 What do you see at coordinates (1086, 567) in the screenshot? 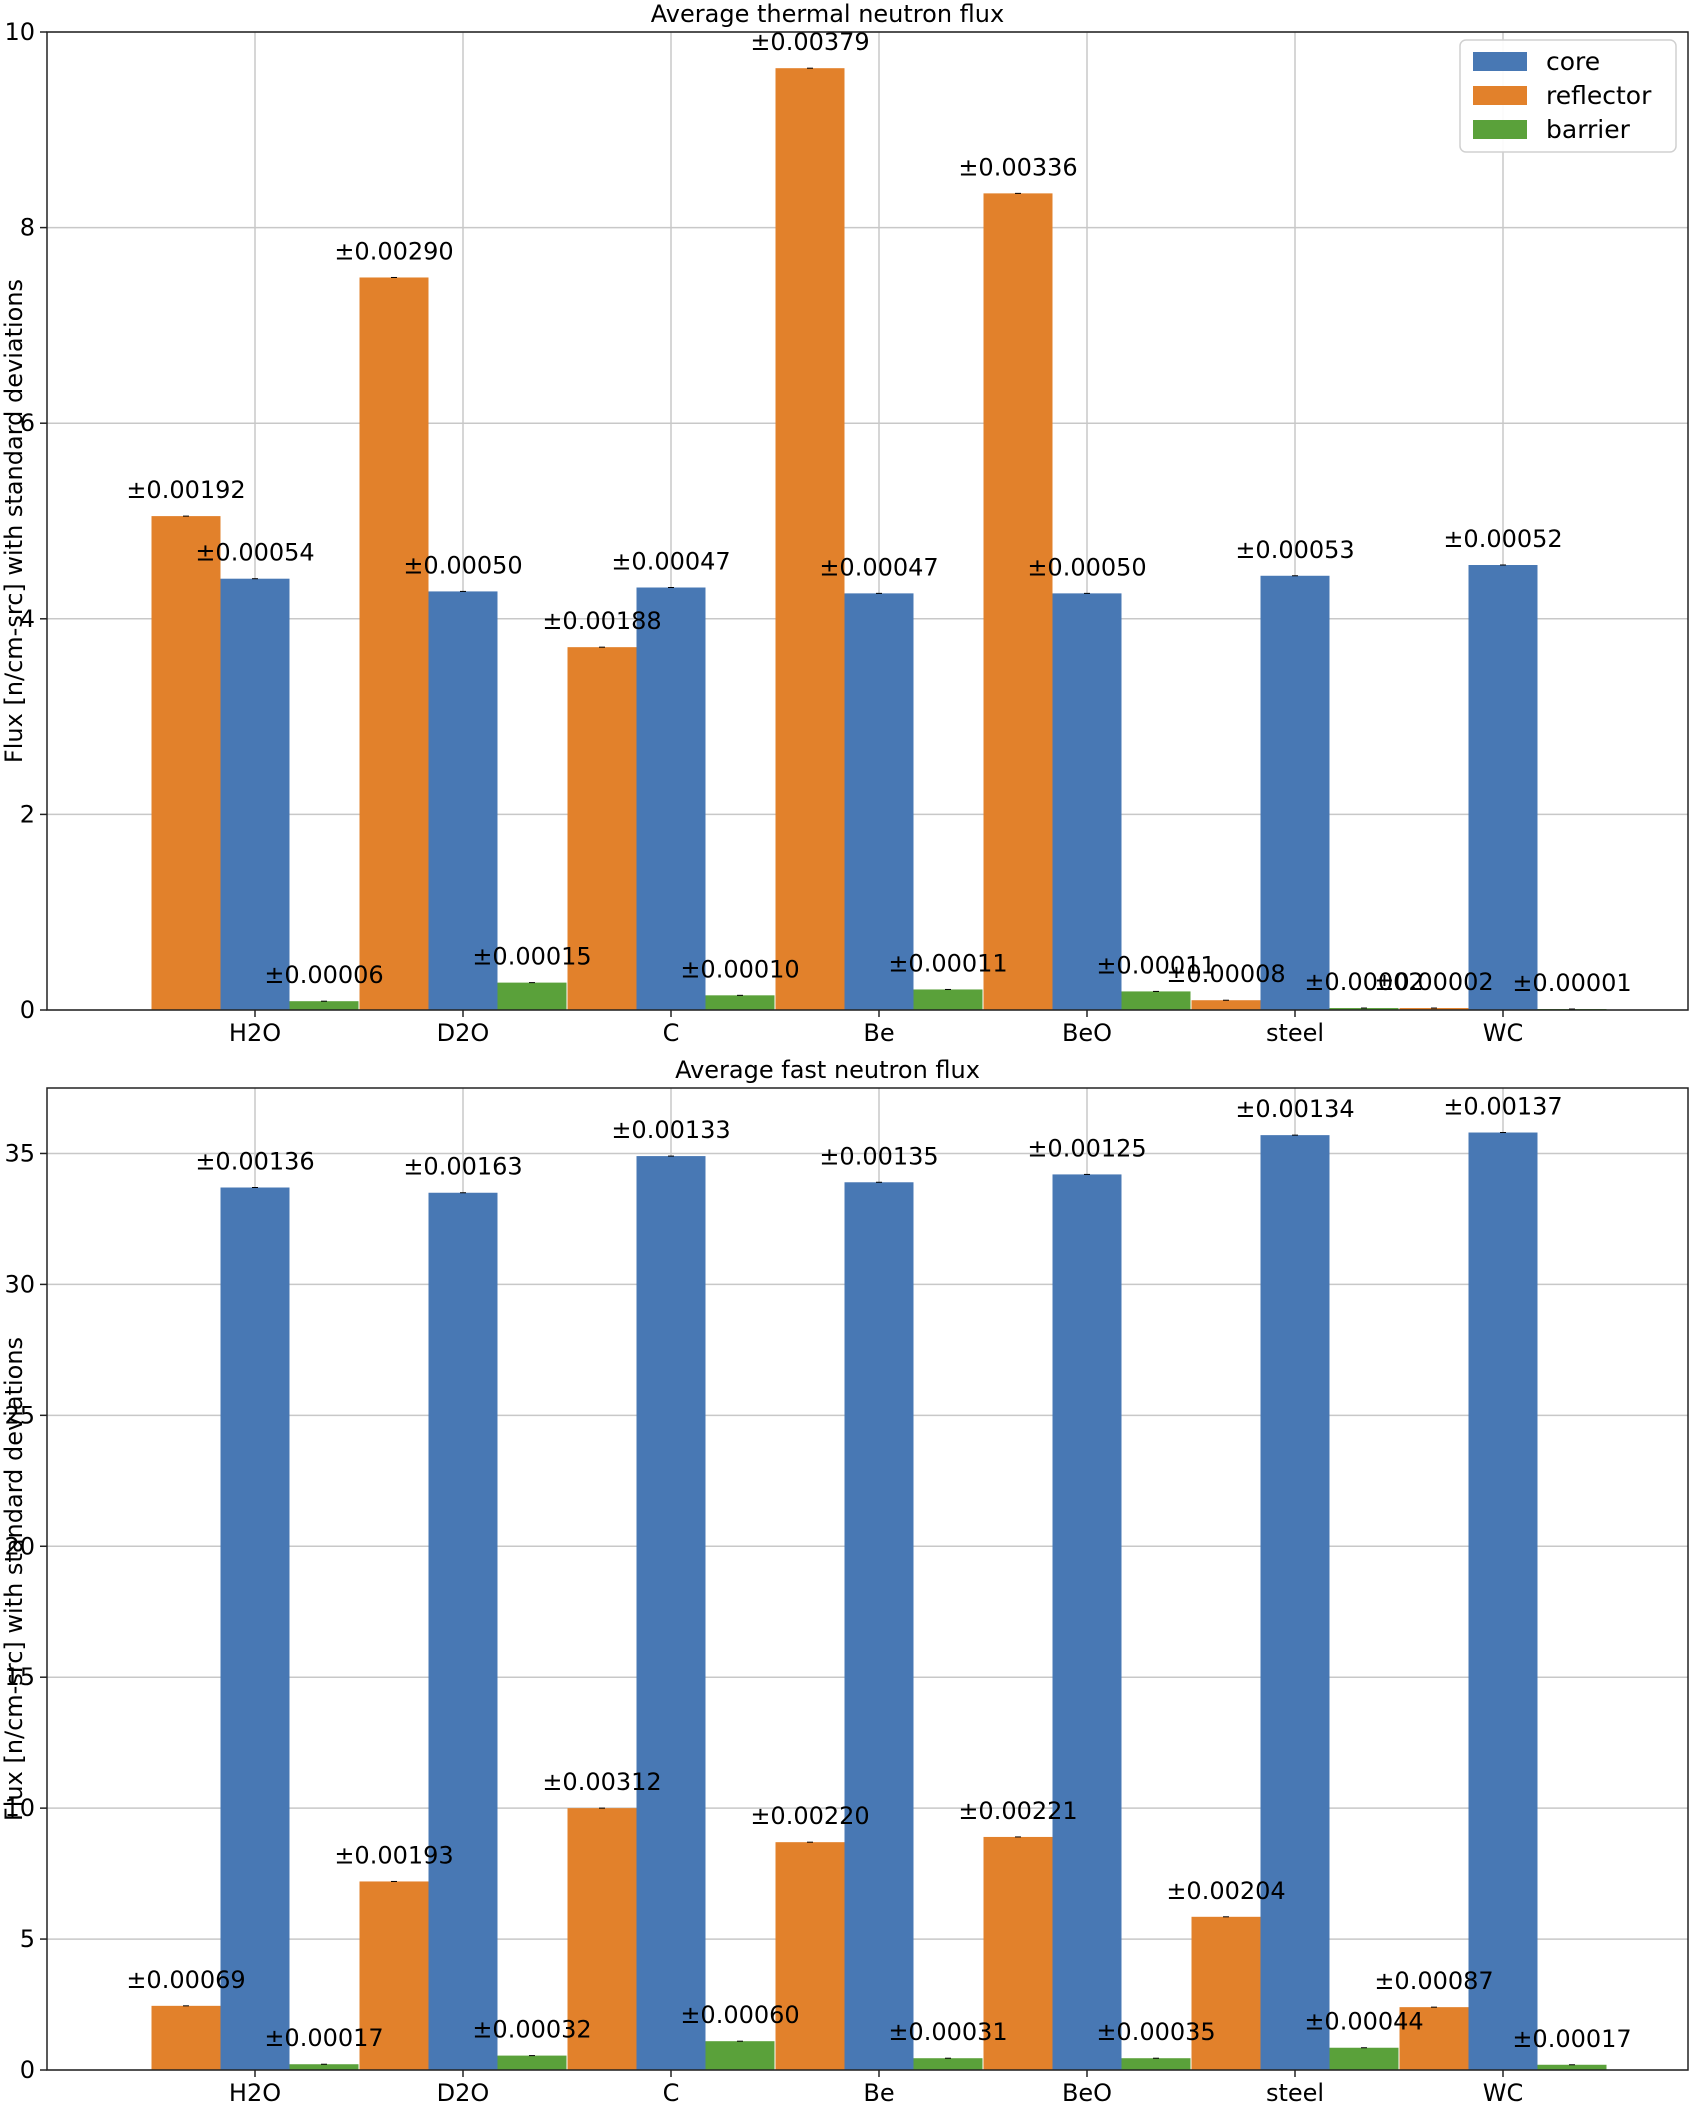
I see `error-label-core-BeO: ±0.00050` at bounding box center [1086, 567].